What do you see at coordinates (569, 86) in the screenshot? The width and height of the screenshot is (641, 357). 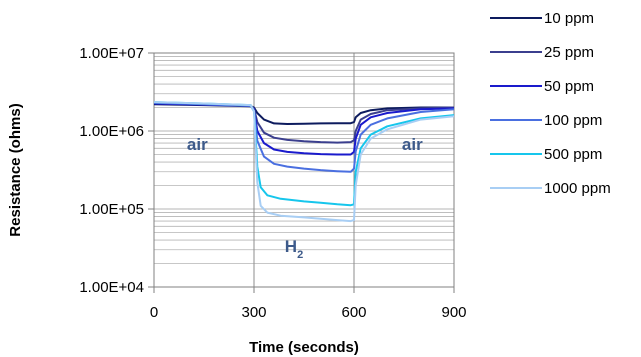 I see `legend-label: 50 ppm` at bounding box center [569, 86].